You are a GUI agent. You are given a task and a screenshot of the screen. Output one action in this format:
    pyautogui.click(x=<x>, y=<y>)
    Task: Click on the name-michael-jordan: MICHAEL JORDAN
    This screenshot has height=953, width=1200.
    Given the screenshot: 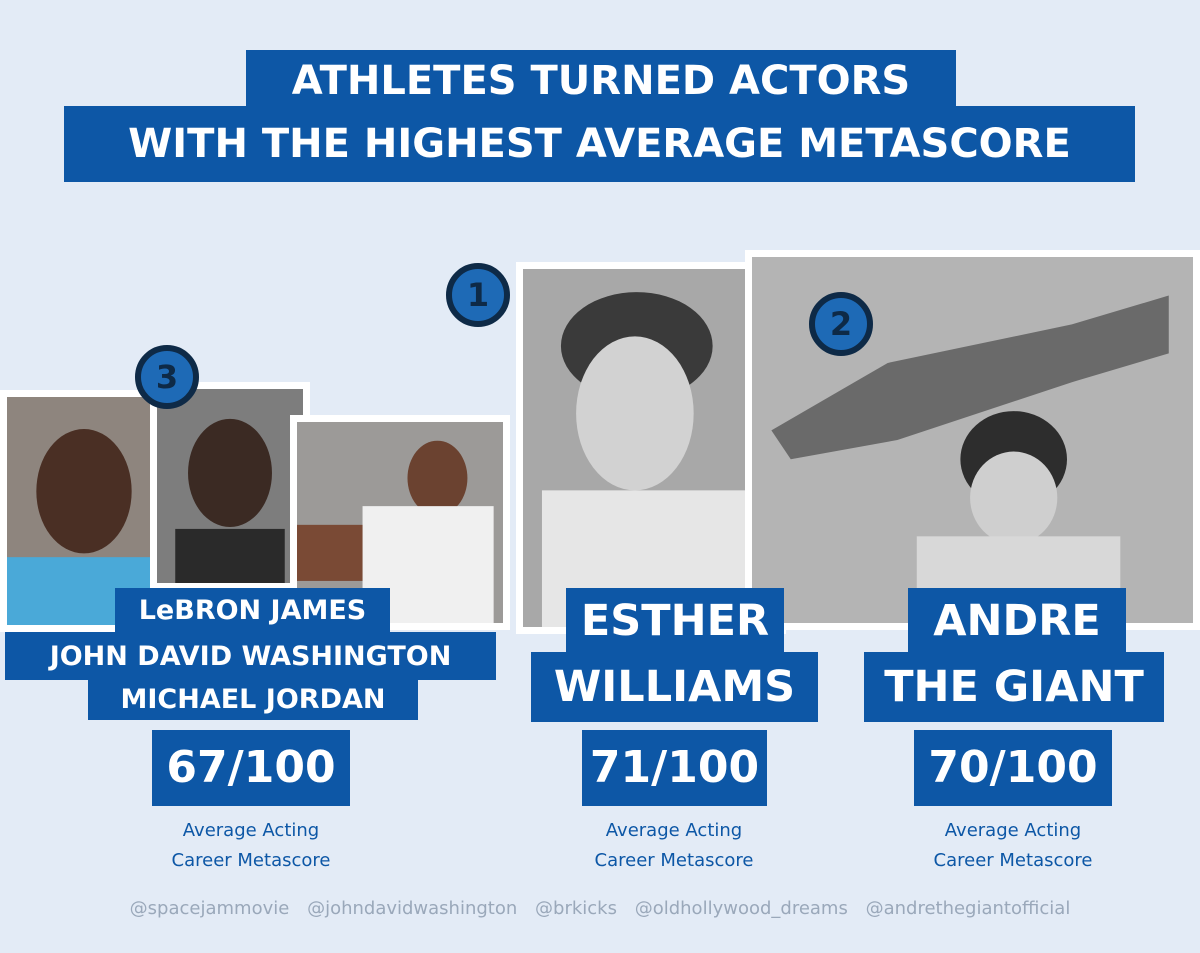 What is the action you would take?
    pyautogui.click(x=253, y=699)
    